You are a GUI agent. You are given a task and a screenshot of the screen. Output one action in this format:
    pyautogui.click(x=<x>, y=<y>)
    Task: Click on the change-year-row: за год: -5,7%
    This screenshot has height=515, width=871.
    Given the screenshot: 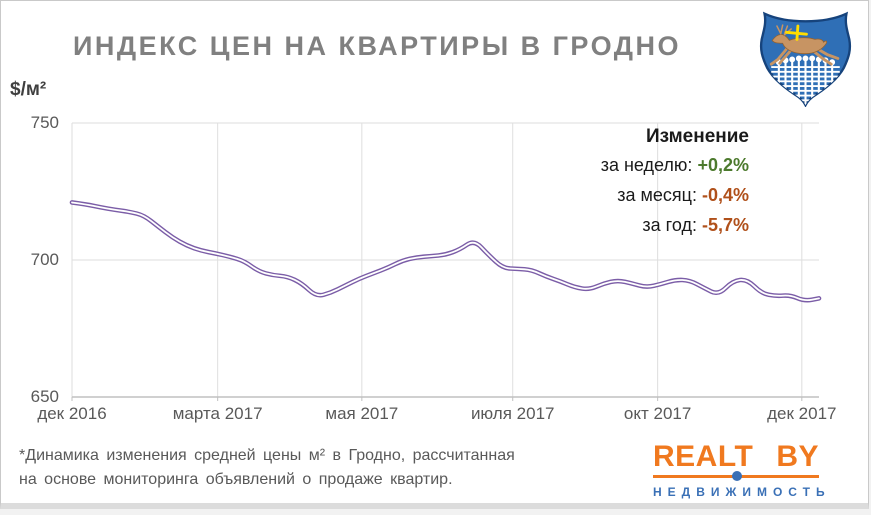 What is the action you would take?
    pyautogui.click(x=675, y=225)
    